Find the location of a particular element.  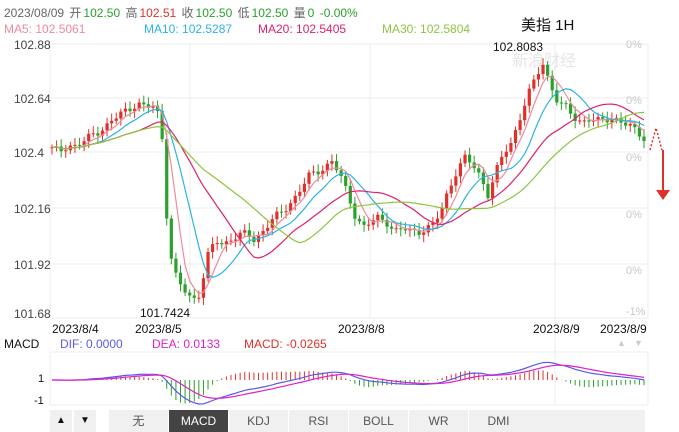

time-axis-label: 2023/8/9 is located at coordinates (556, 329).